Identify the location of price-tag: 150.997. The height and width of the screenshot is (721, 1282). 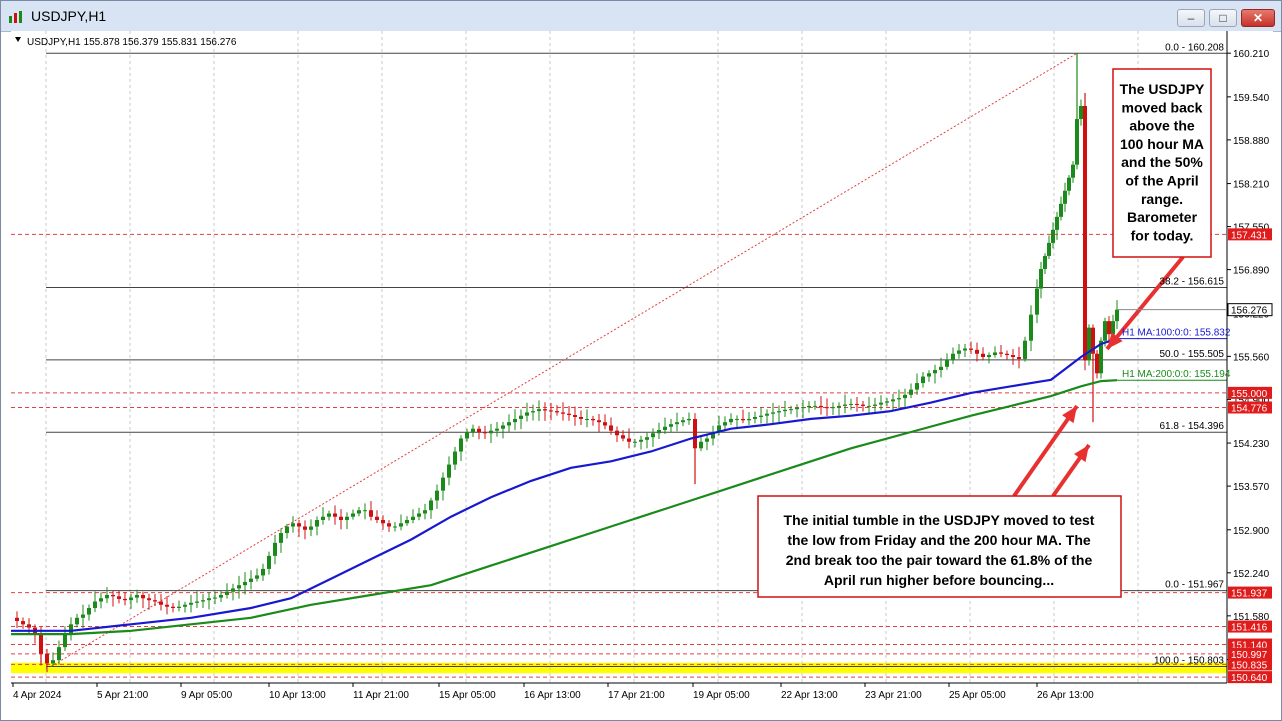
(1250, 654).